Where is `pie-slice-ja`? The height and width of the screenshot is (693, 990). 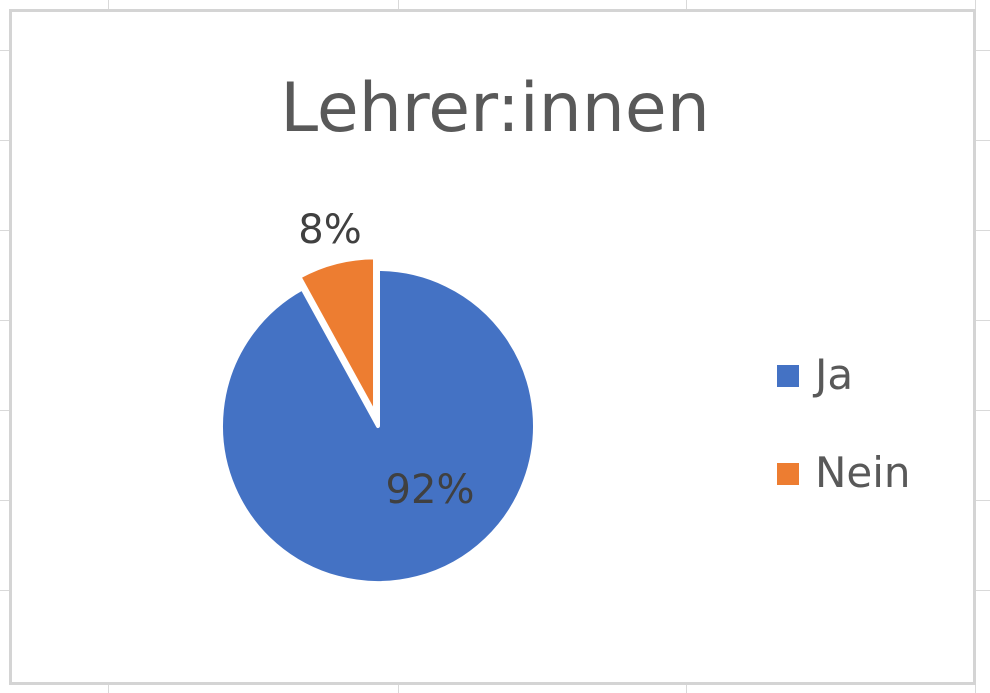 pie-slice-ja is located at coordinates (378, 426).